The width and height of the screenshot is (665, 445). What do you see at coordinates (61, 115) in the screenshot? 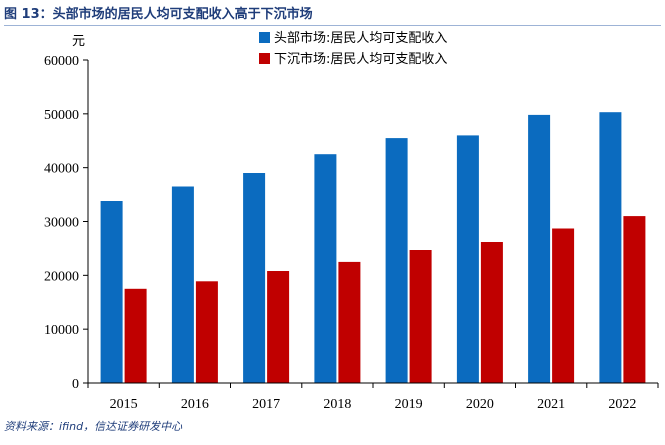
I see `y-tick-label-50000: 50000` at bounding box center [61, 115].